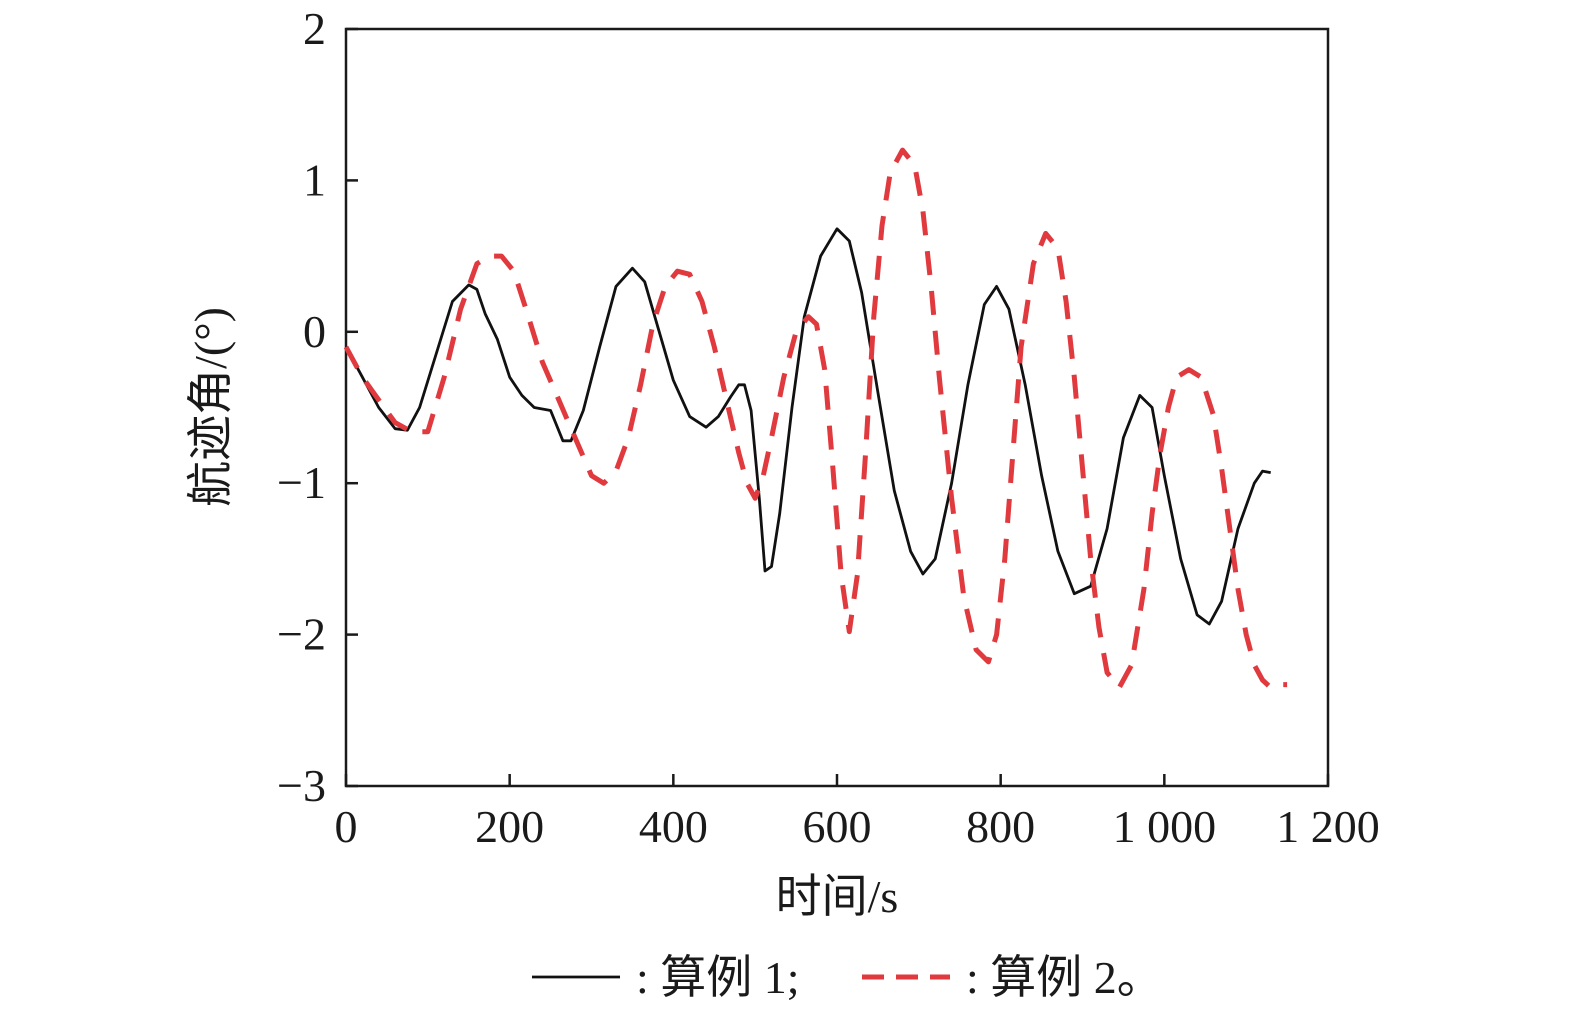  I want to click on x-axis-ticks: 0 200 400 600 800 1 000 1 200, so click(857, 813).